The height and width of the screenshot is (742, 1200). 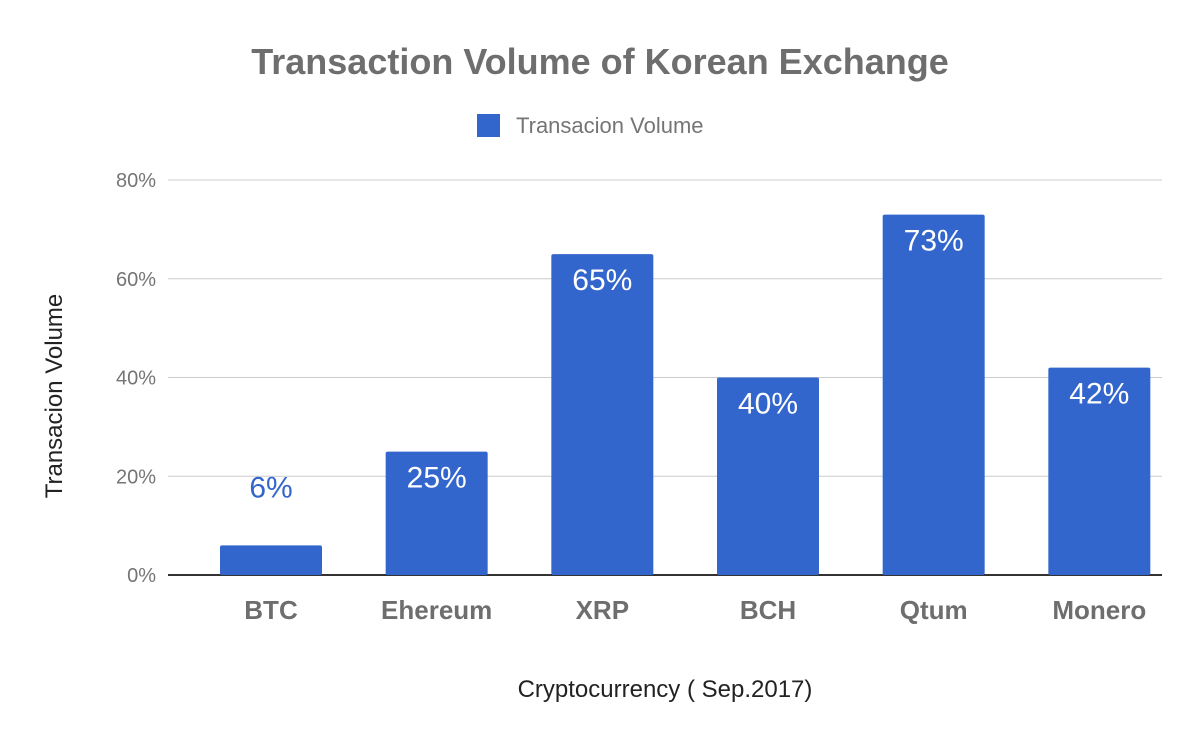 I want to click on bar-data-label: 65%, so click(x=602, y=280).